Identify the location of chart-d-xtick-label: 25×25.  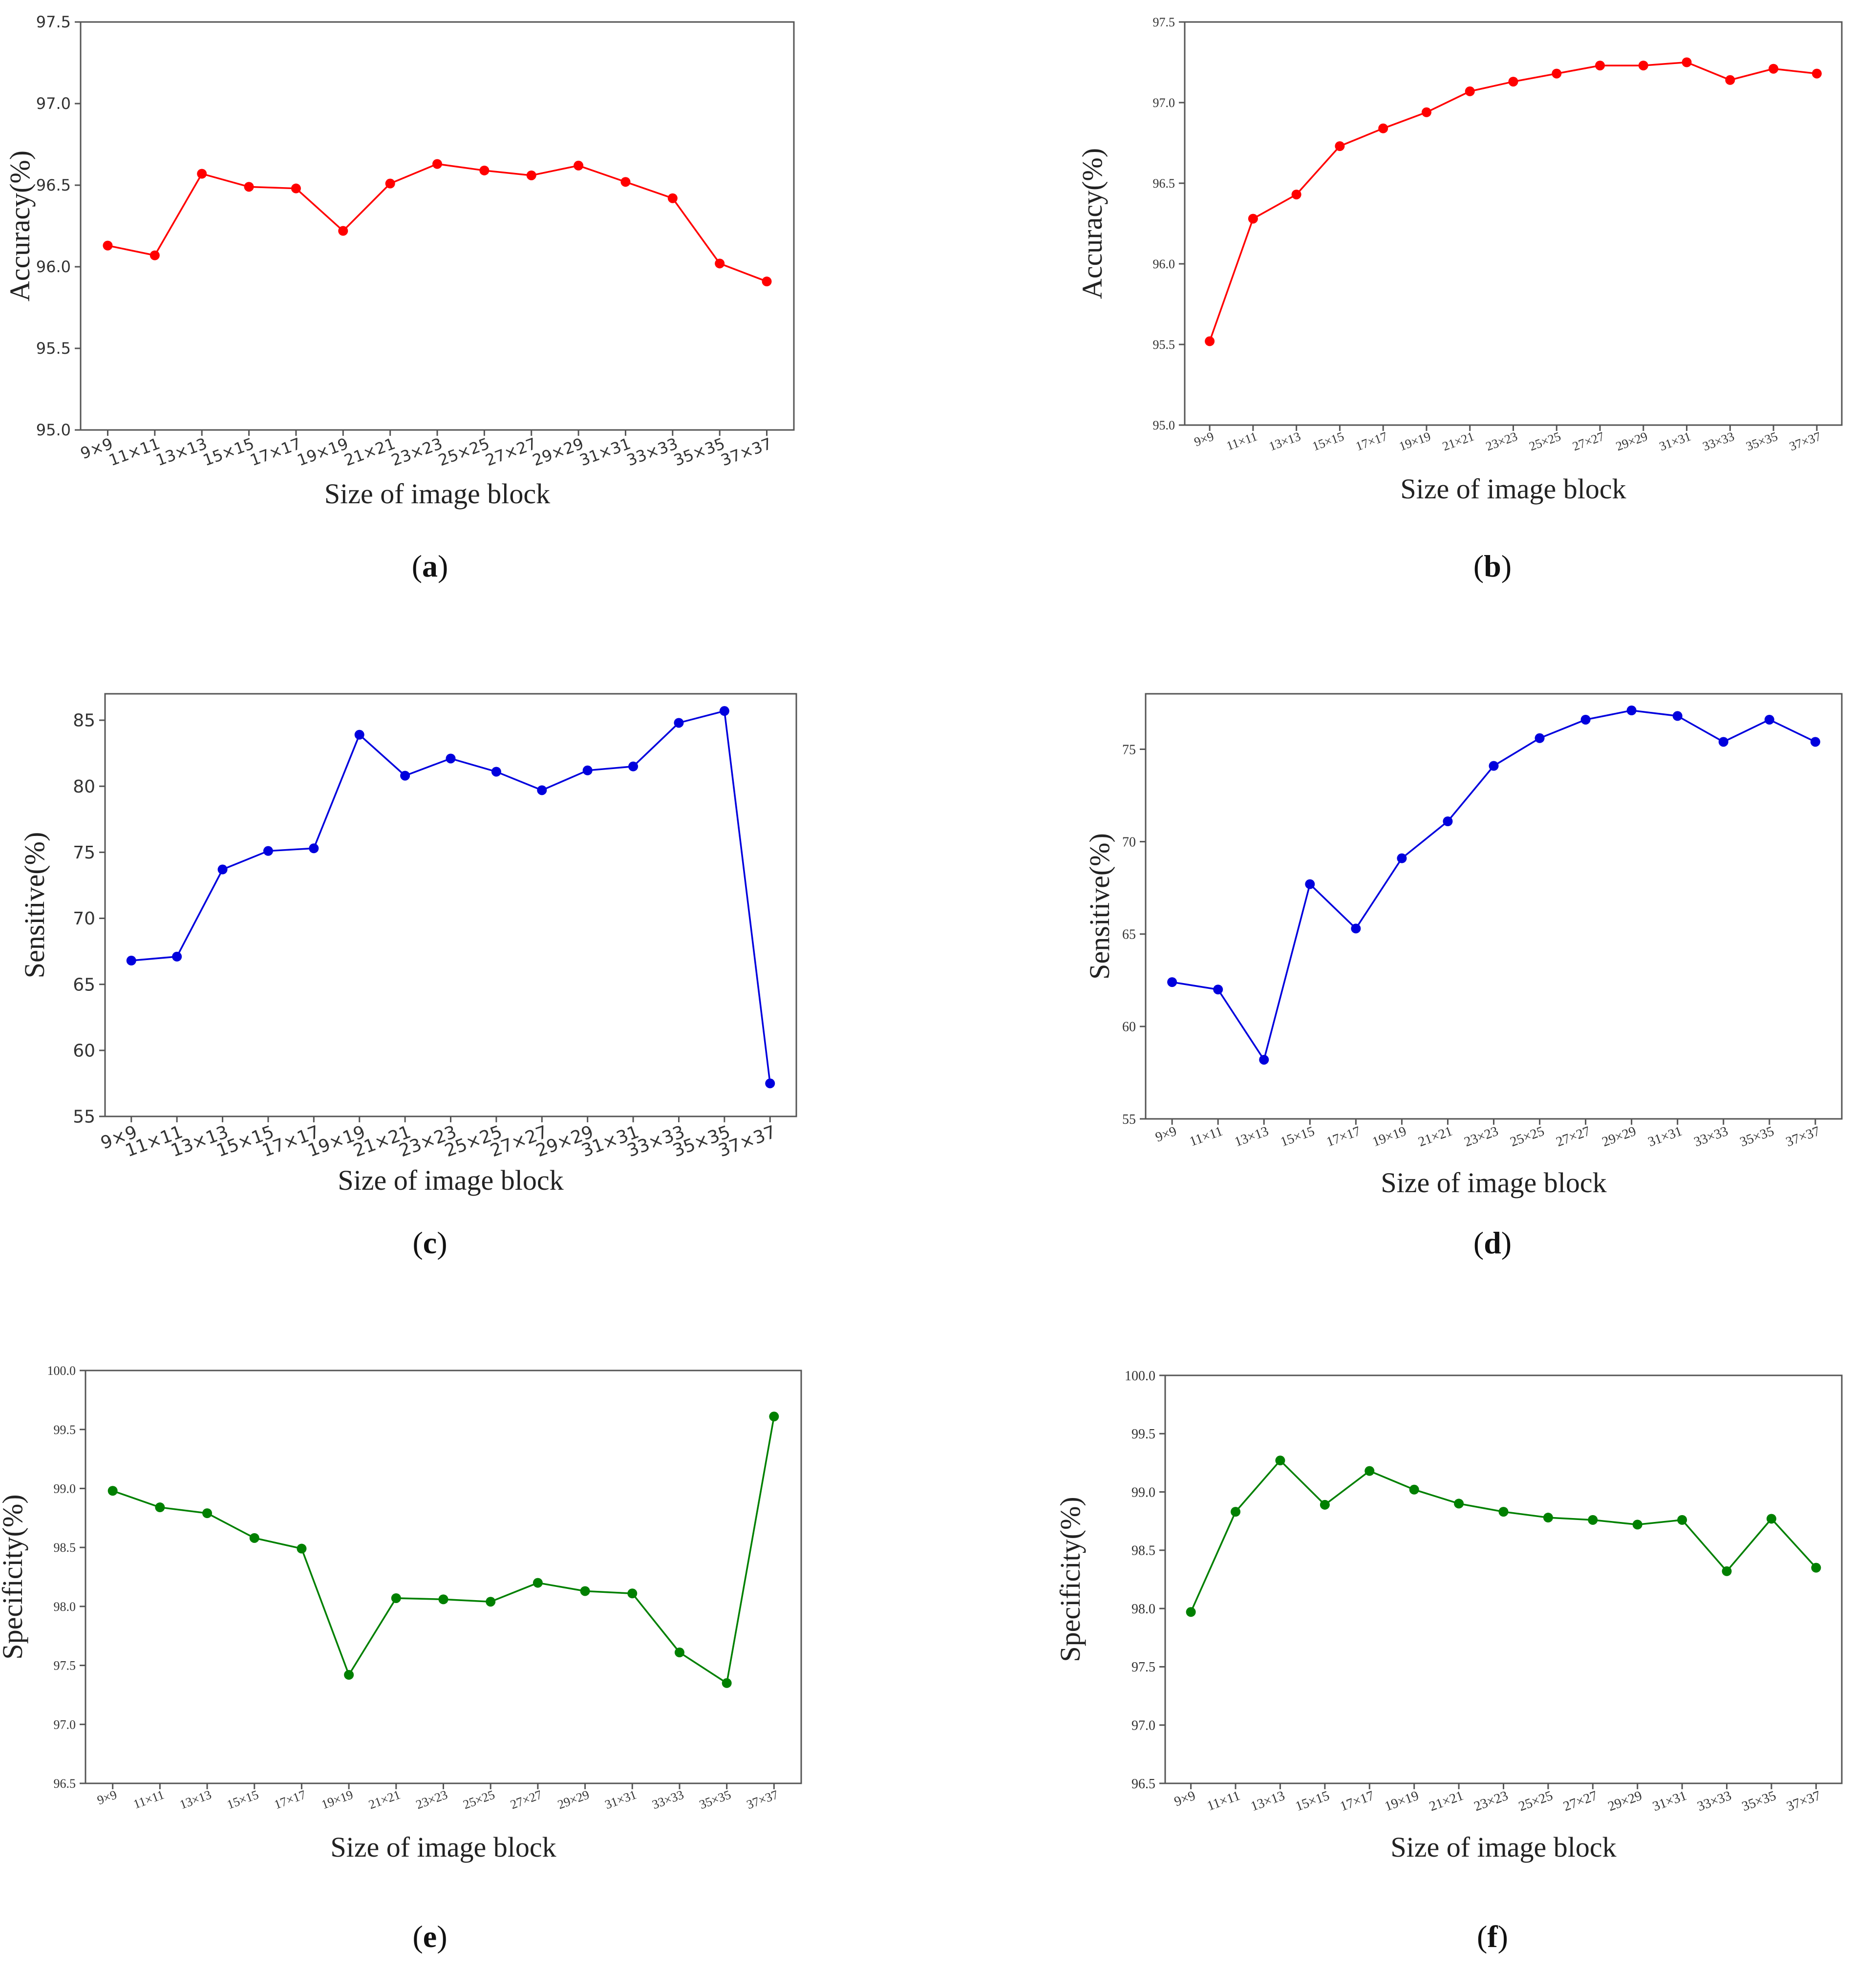
(1527, 1137).